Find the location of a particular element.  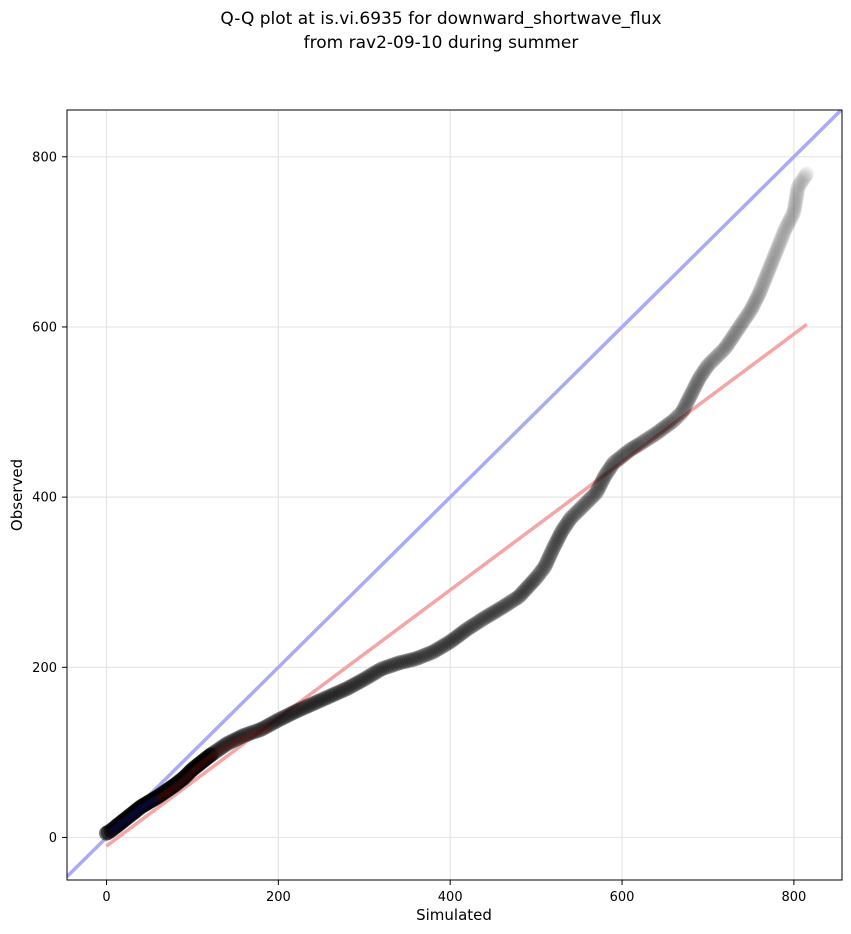

x-tick-label: 0 is located at coordinates (106, 897).